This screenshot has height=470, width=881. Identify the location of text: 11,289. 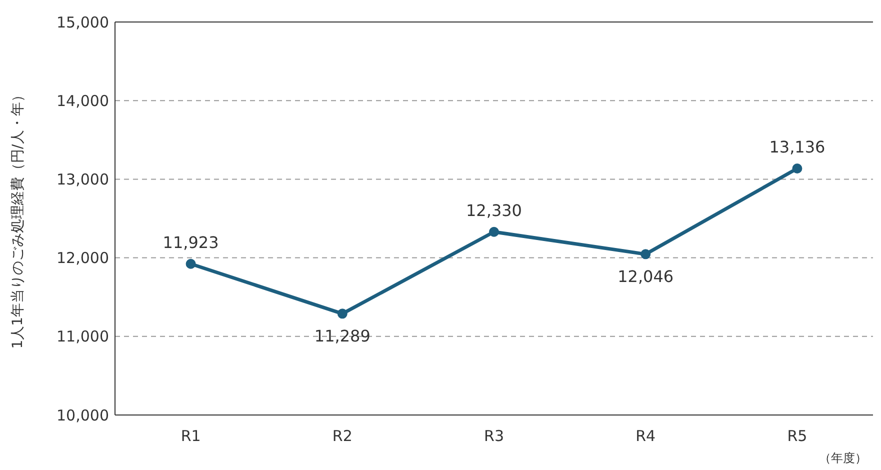
(342, 336).